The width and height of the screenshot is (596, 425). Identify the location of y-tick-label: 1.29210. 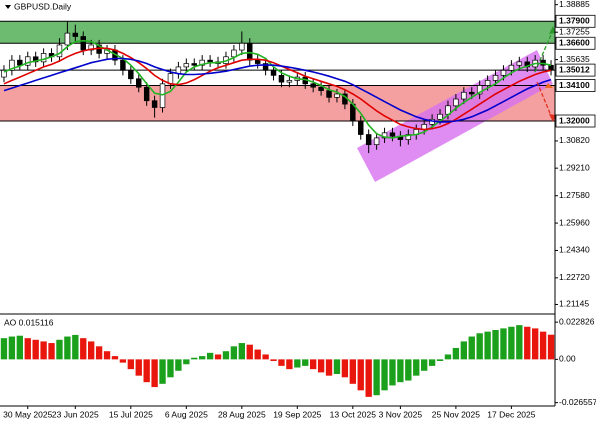
(574, 167).